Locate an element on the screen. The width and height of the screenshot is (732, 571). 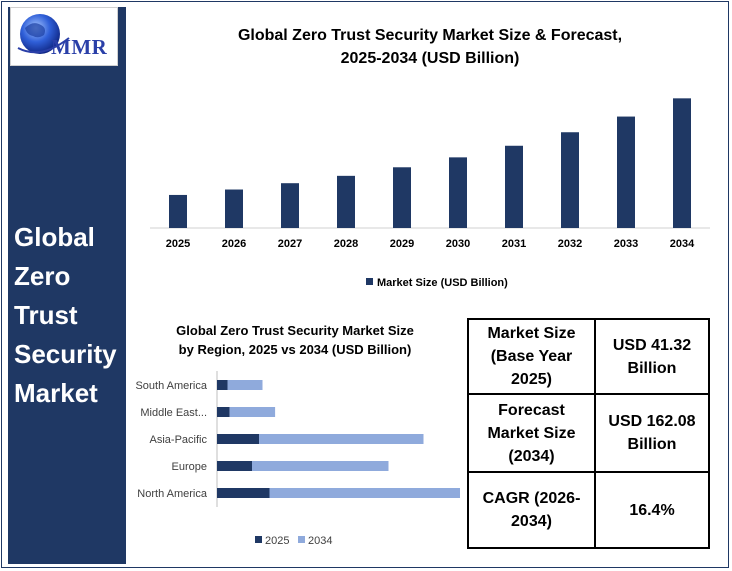
y-tick-label: South America is located at coordinates (171, 386).